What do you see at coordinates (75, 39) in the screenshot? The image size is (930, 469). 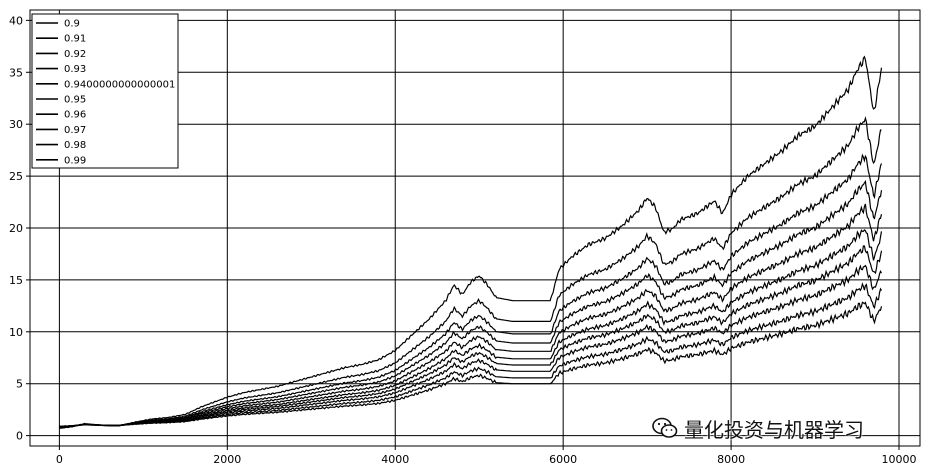 I see `legend-label: 0.91` at bounding box center [75, 39].